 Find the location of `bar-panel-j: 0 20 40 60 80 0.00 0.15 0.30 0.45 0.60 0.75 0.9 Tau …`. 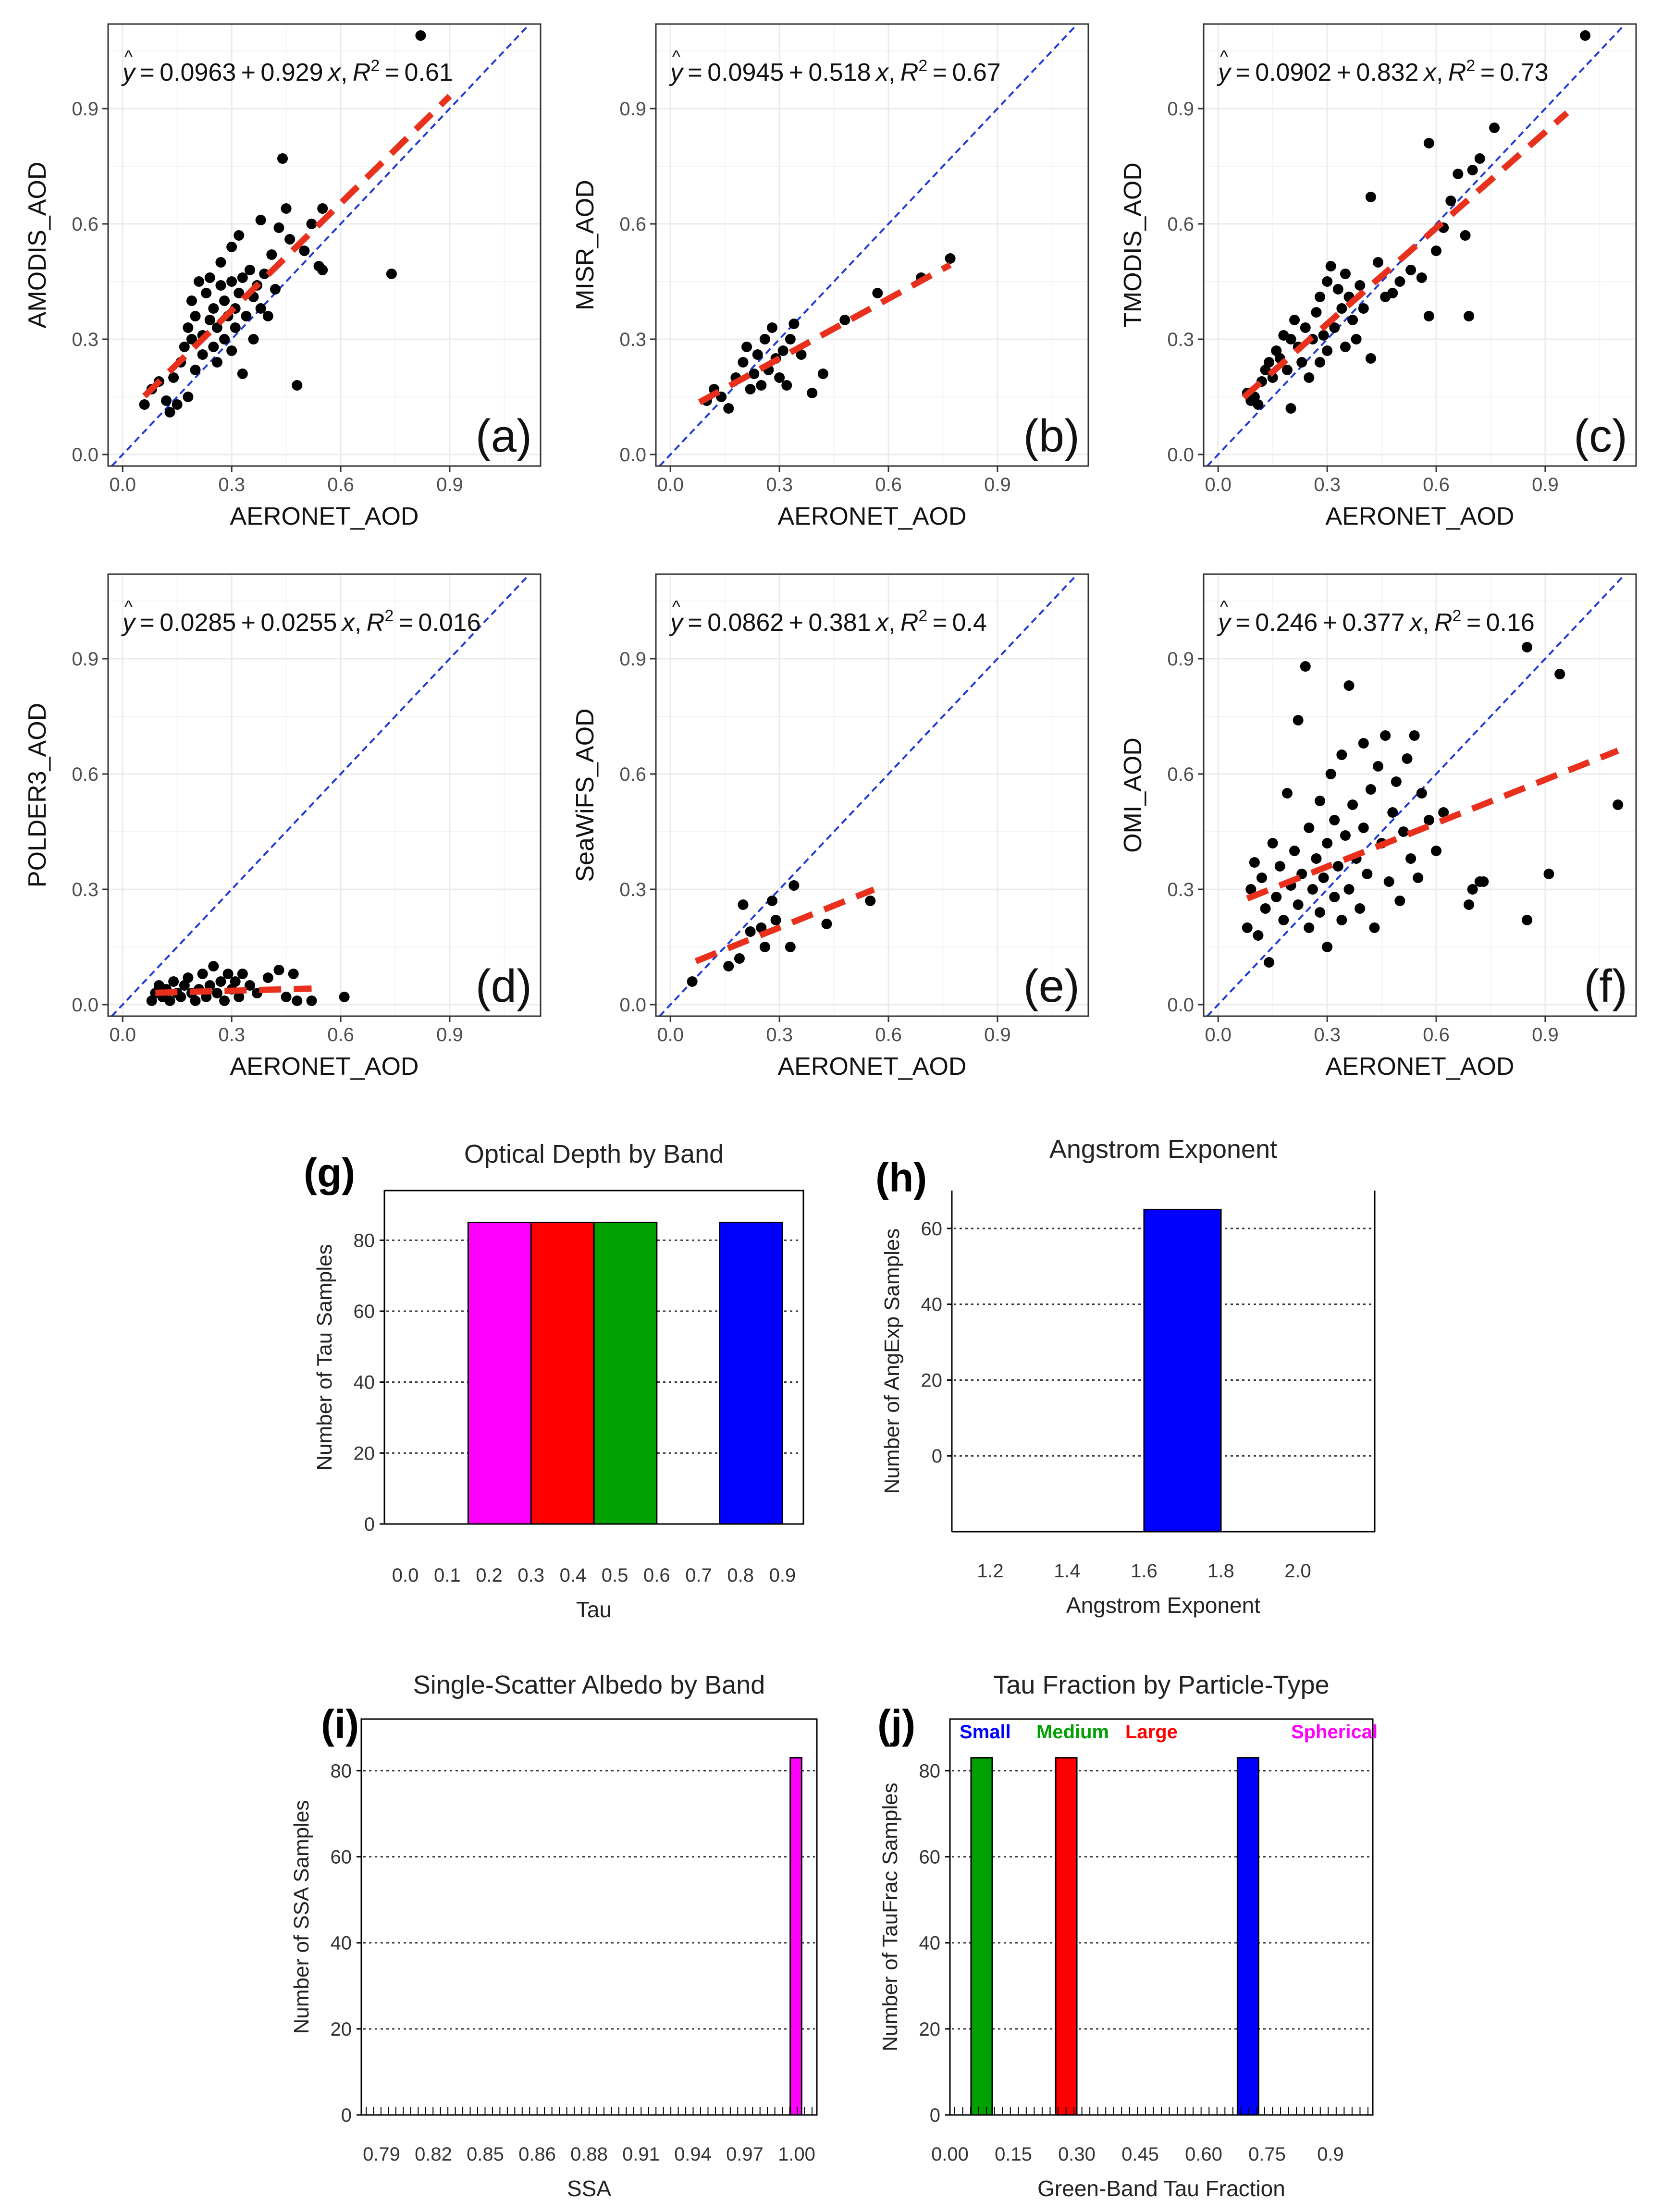

bar-panel-j: 0 20 40 60 80 0.00 0.15 0.30 0.45 0.60 0.75 0.9 Tau … is located at coordinates (1128, 1936).